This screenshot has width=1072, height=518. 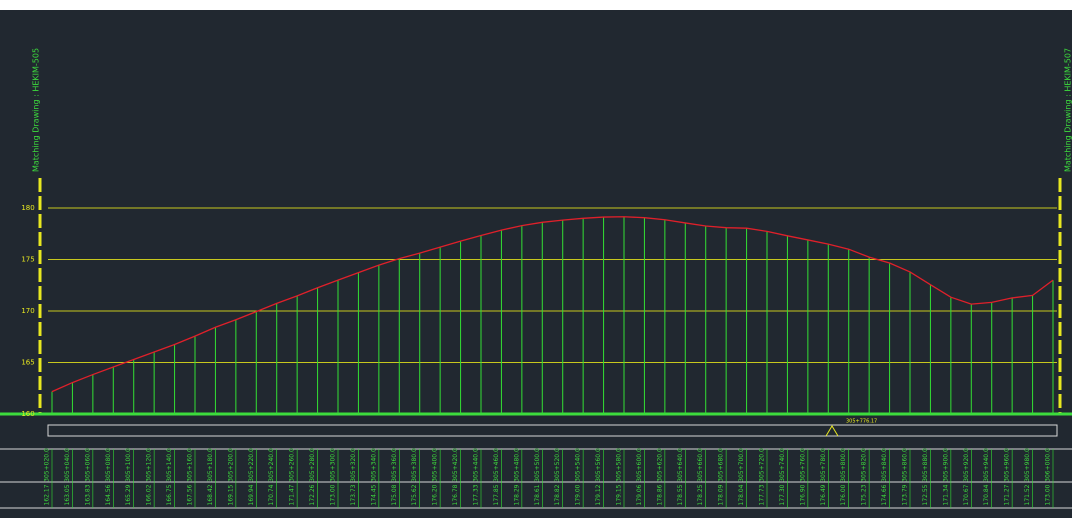 I want to click on station-label: 305+640.0, so click(x=680, y=465).